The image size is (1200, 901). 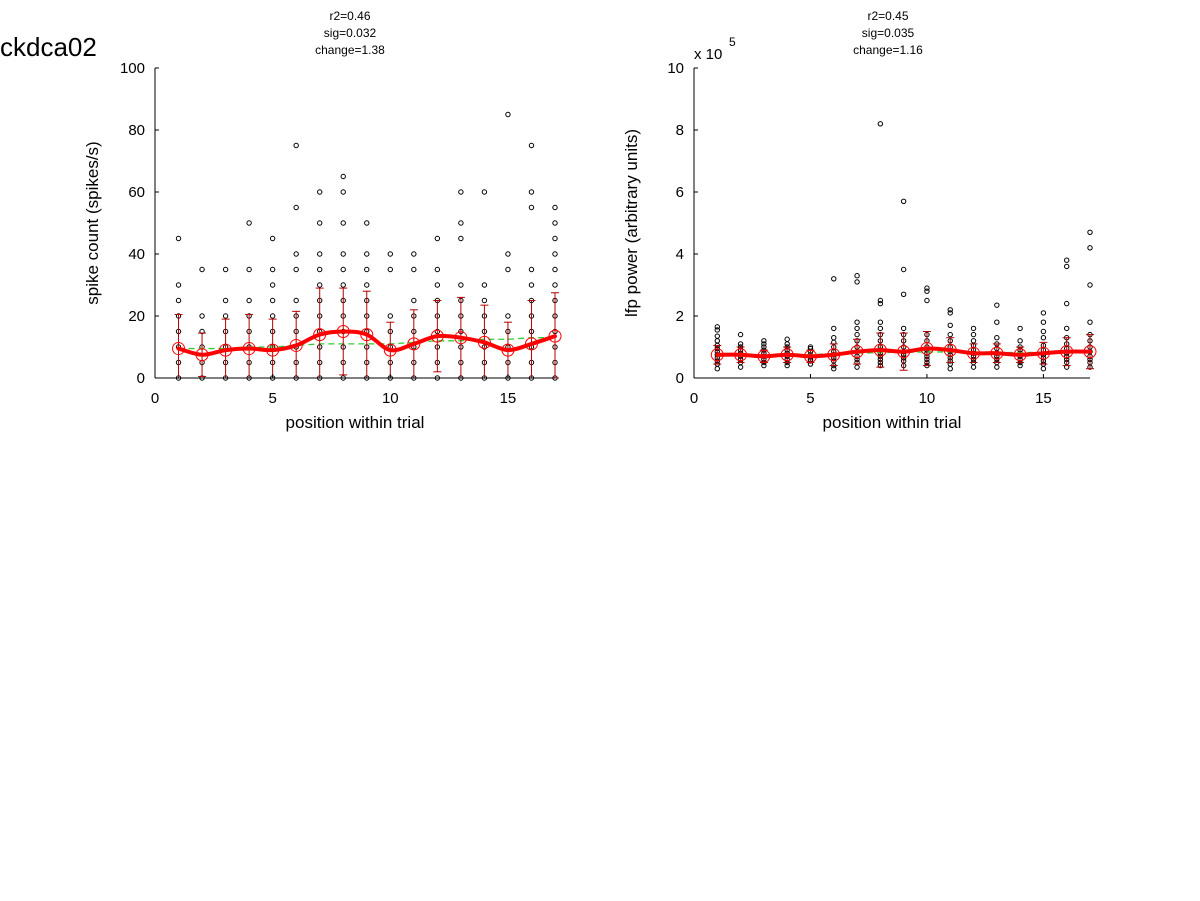 I want to click on x-tick-label: 10, so click(x=927, y=398).